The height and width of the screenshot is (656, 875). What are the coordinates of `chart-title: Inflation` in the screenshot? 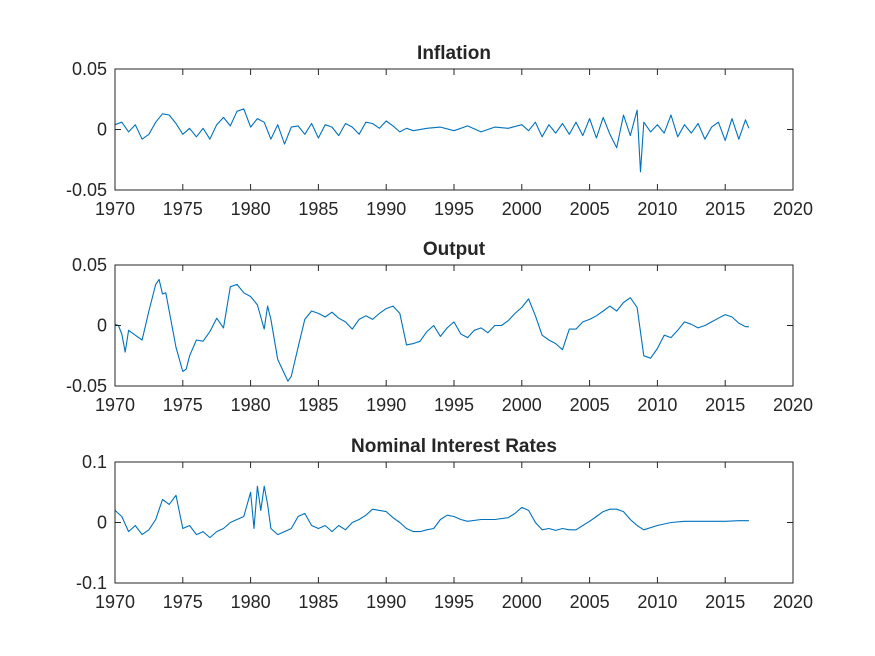 It's located at (454, 53).